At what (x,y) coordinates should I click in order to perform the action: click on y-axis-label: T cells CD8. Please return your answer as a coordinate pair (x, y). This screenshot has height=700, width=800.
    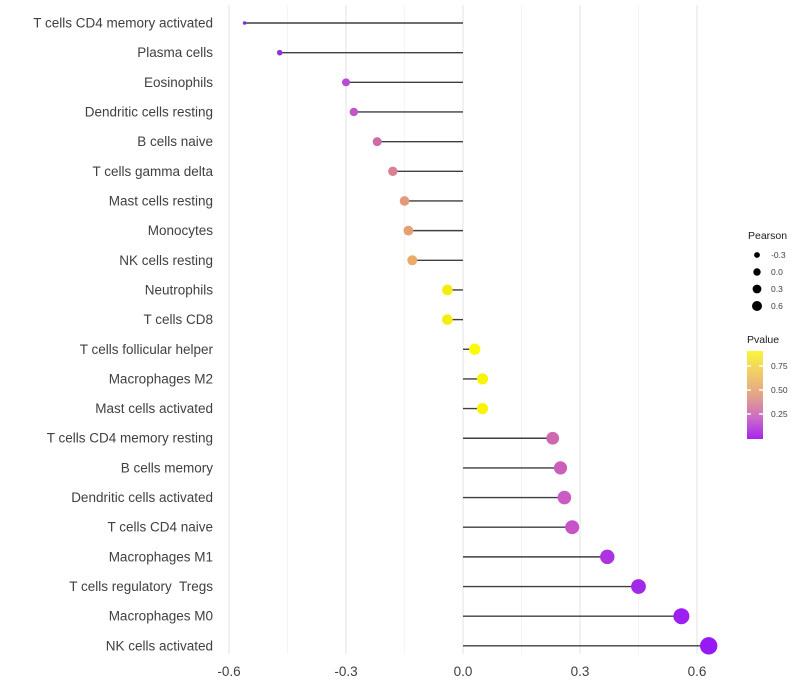
    Looking at the image, I should click on (178, 319).